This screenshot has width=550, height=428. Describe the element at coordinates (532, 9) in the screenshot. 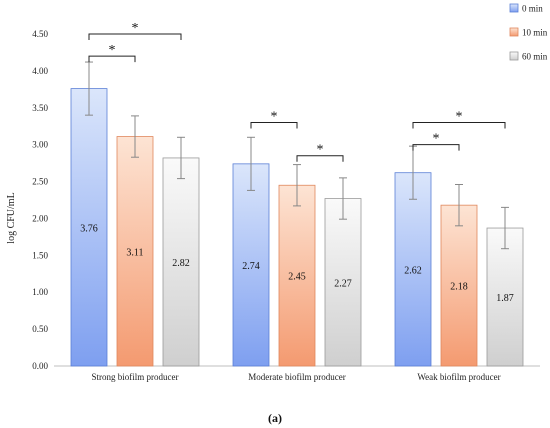

I see `legend-label: 0 min` at that location.